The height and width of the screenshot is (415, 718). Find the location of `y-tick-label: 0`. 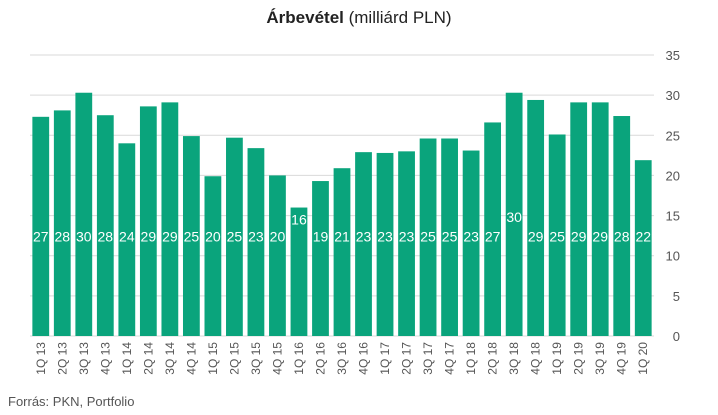

y-tick-label: 0 is located at coordinates (676, 336).